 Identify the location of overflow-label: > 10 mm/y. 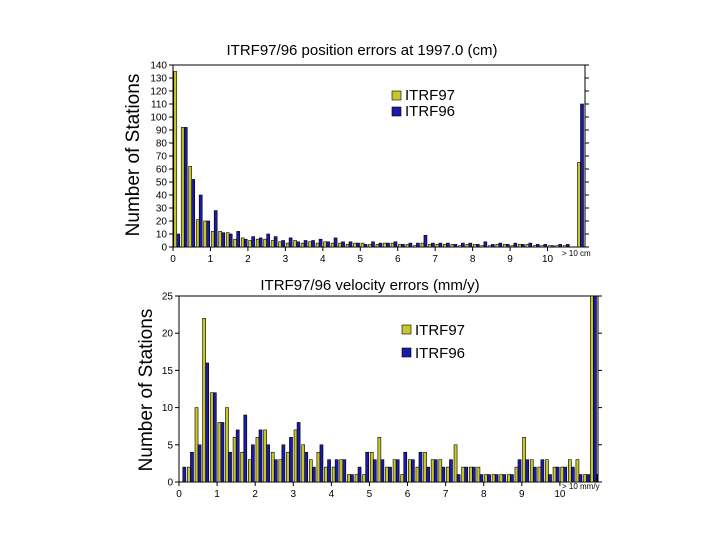
(581, 486).